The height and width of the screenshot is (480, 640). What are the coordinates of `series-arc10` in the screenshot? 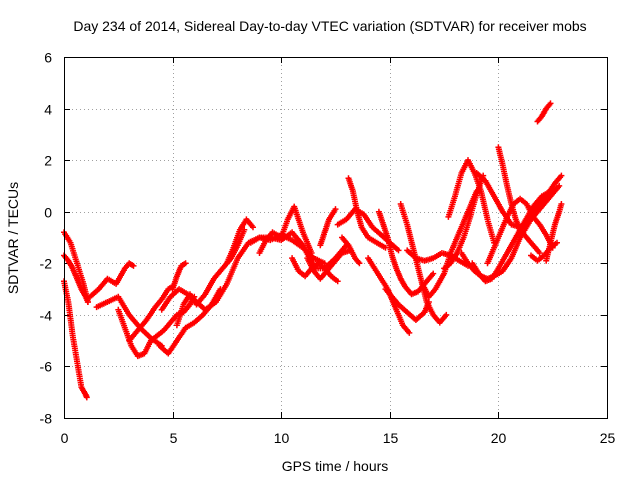 It's located at (210, 277).